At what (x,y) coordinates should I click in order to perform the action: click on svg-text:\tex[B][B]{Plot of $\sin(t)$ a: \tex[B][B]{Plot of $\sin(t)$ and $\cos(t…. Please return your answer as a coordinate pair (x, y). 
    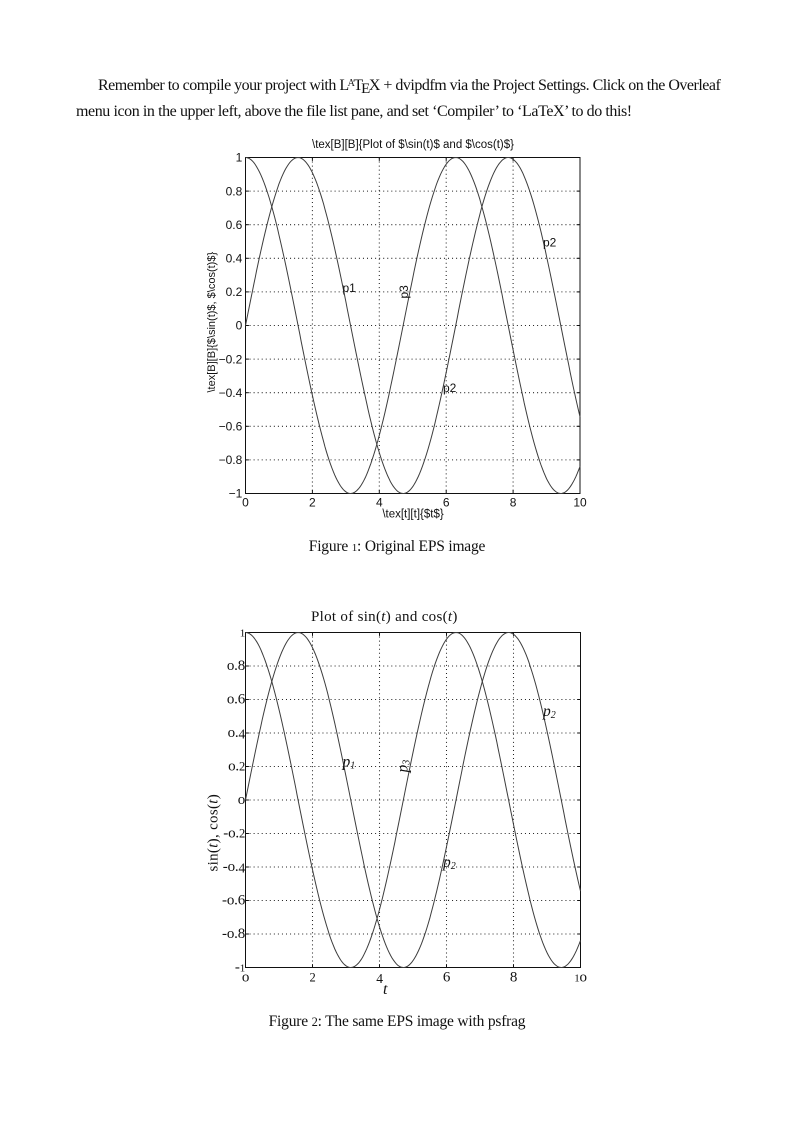
    Looking at the image, I should click on (413, 145).